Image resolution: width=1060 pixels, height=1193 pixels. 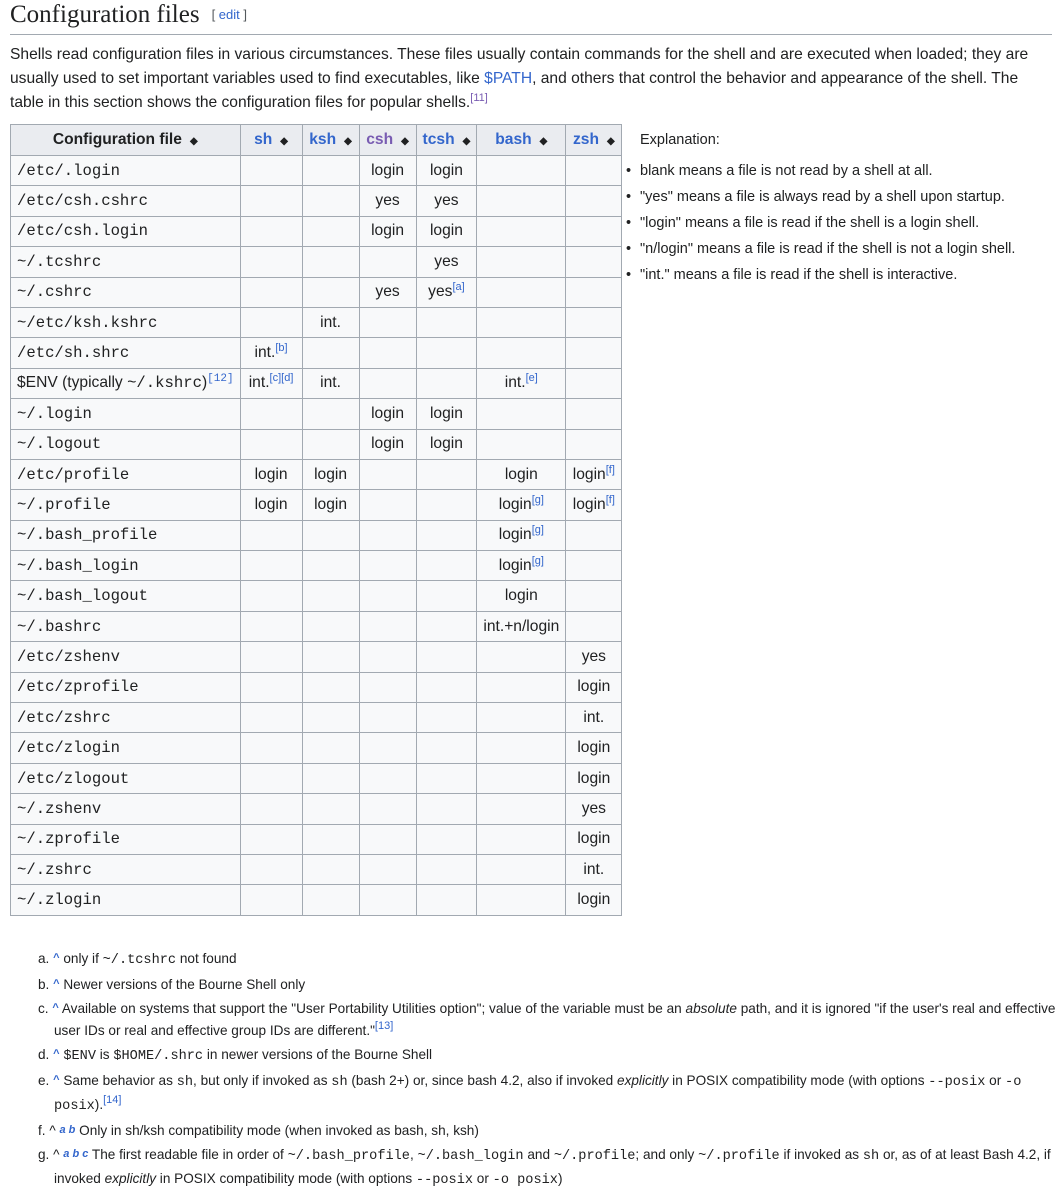 I want to click on table-row: ~/.cshrc yes yes[a], so click(x=316, y=292).